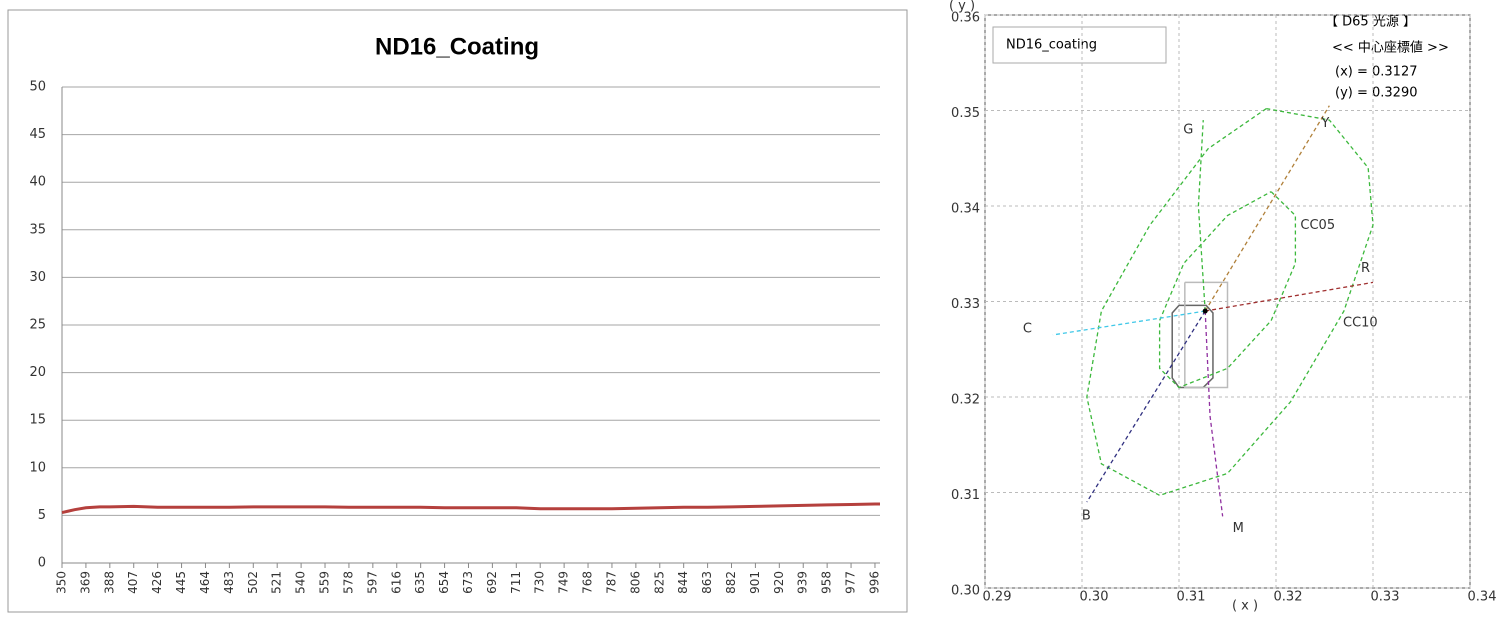 The width and height of the screenshot is (1500, 622). Describe the element at coordinates (965, 304) in the screenshot. I see `y-tick-label: 0.33` at that location.